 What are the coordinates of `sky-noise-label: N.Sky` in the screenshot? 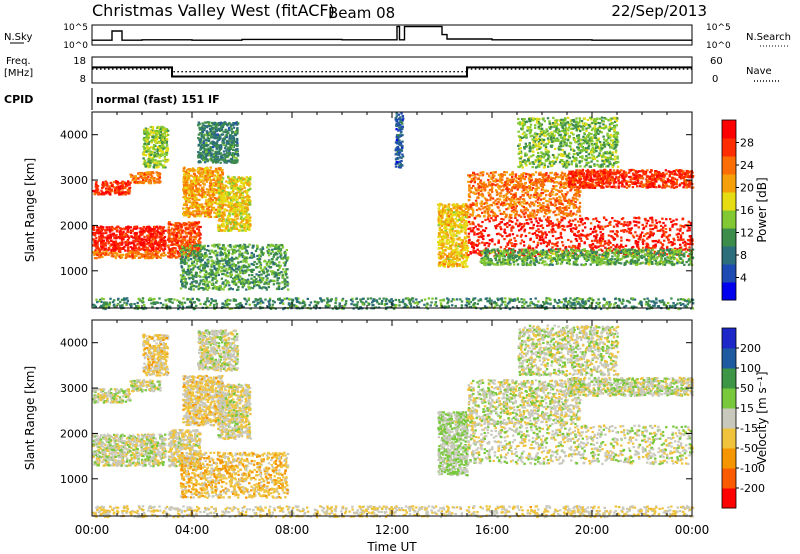 It's located at (18, 37).